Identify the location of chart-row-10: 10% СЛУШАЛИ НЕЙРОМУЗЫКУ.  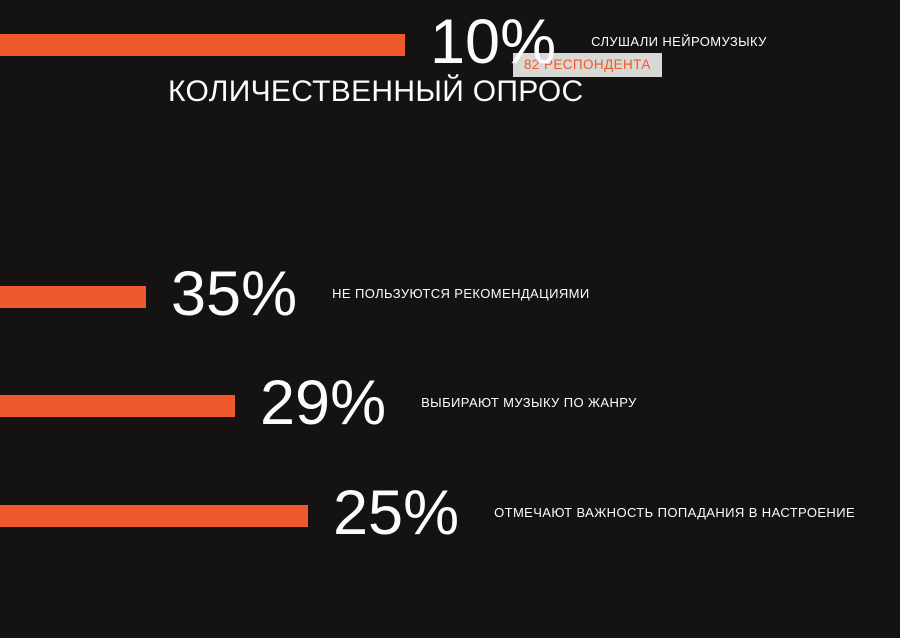
(450, 45).